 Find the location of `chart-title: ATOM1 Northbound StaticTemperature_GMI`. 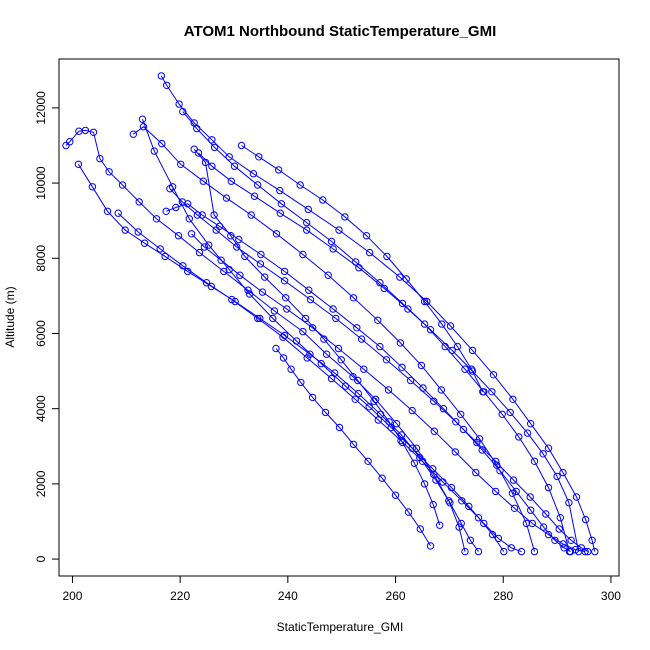

chart-title: ATOM1 Northbound StaticTemperature_GMI is located at coordinates (340, 31).